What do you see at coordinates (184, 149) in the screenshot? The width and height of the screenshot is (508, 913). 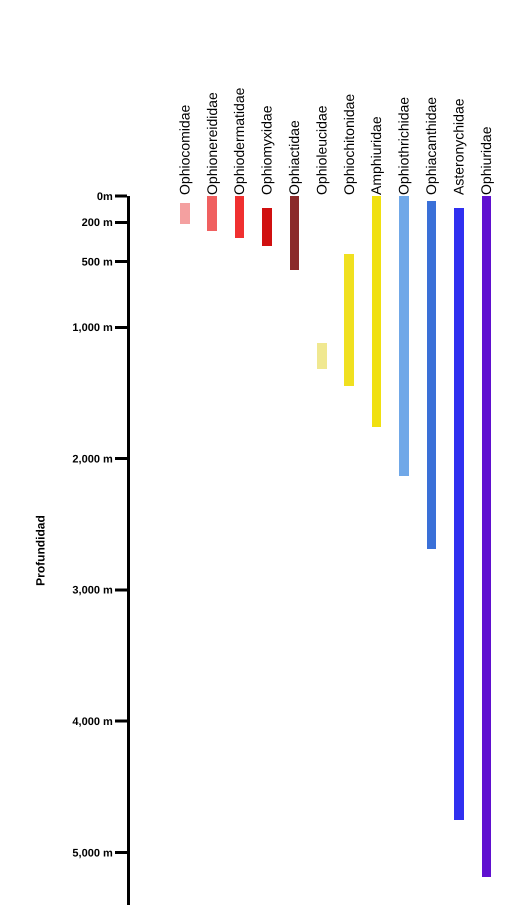 I see `x-tick-label: Ophiocomidae` at bounding box center [184, 149].